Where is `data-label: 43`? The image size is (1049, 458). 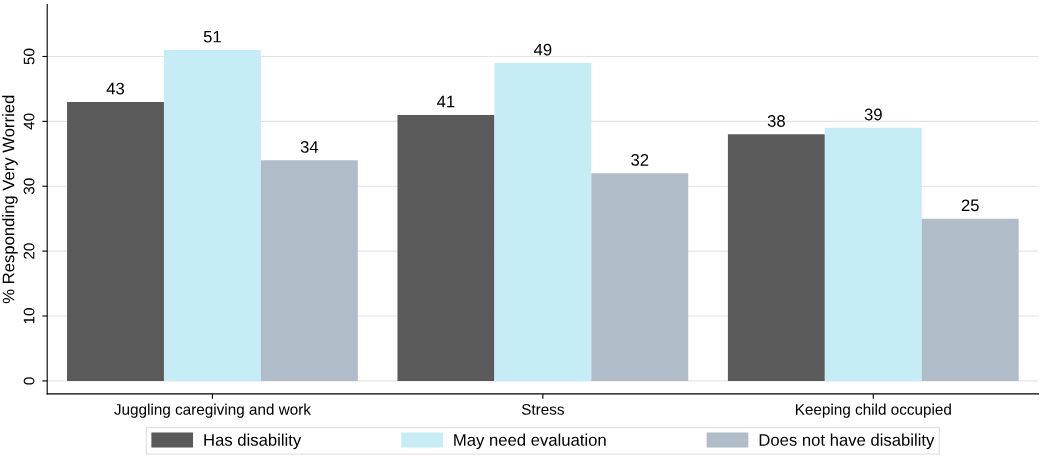
data-label: 43 is located at coordinates (115, 88).